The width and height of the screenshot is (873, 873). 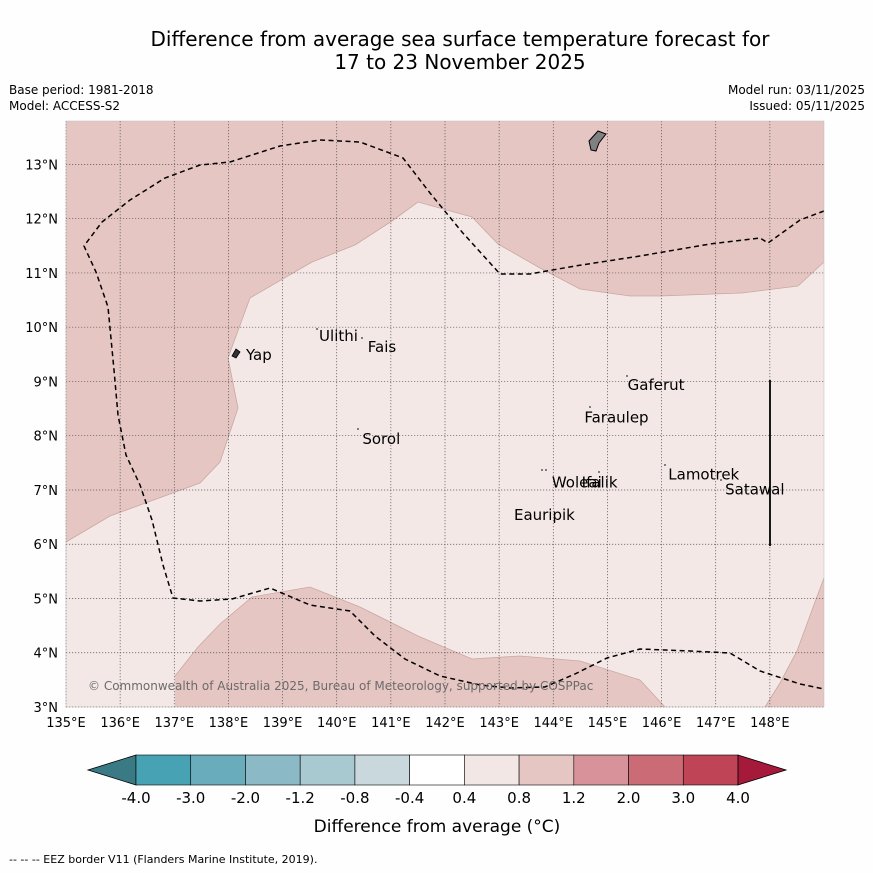 I want to click on lon-tick-label: 144°E, so click(x=554, y=723).